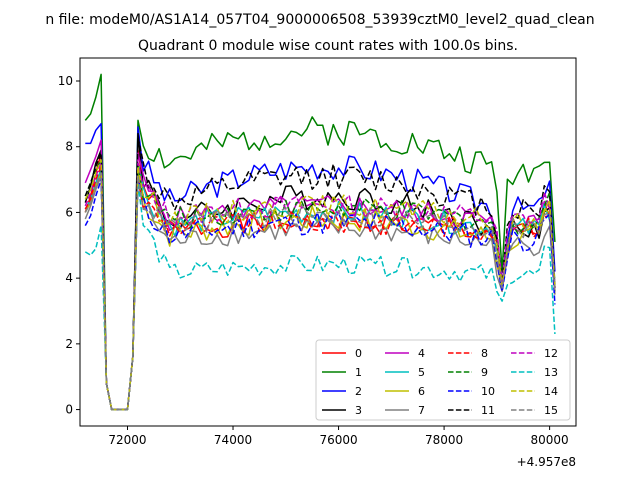 The height and width of the screenshot is (480, 640). I want to click on legend-label-0: 0, so click(358, 353).